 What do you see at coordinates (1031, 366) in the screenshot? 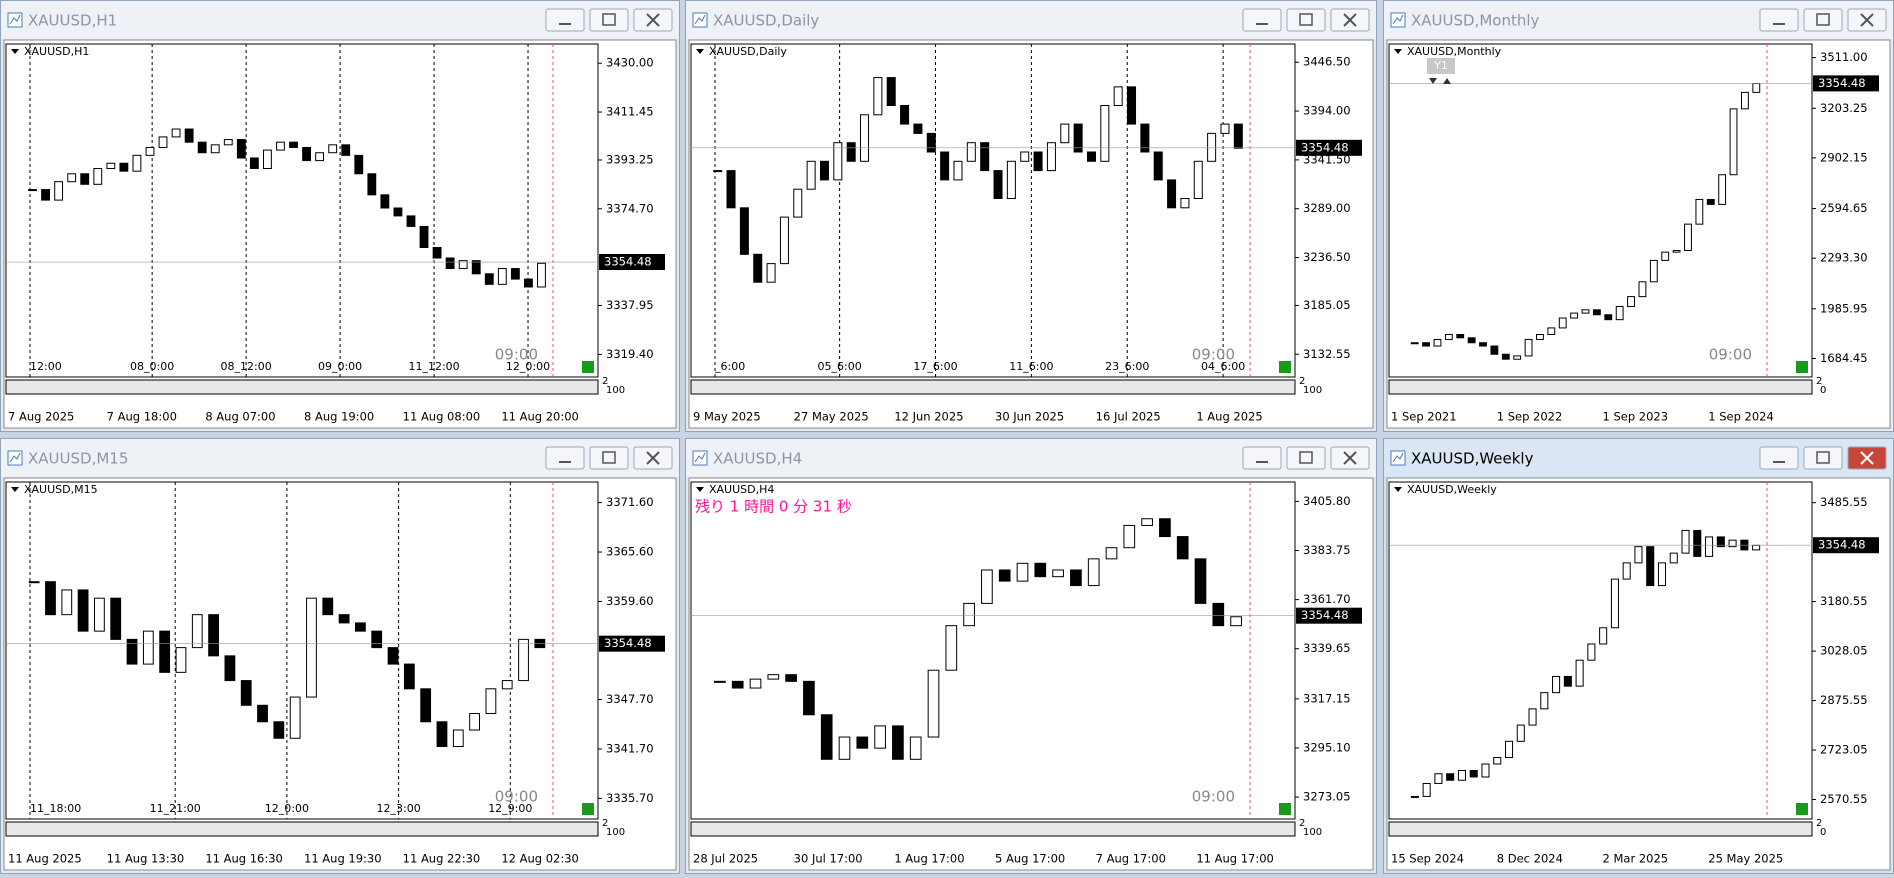
I see `period-label: 11_6:00` at bounding box center [1031, 366].